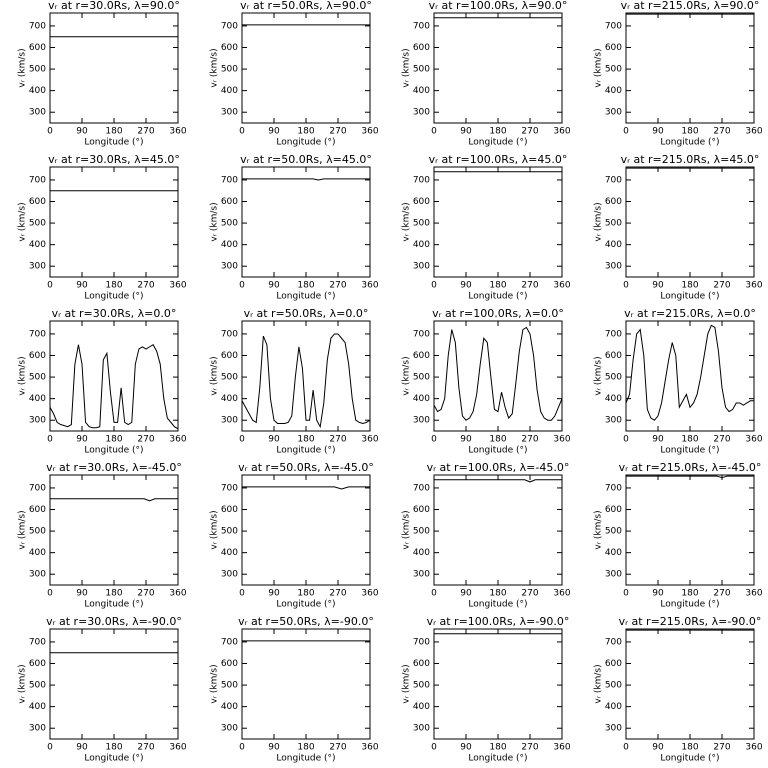 The width and height of the screenshot is (768, 768). Describe the element at coordinates (690, 621) in the screenshot. I see `chart-title: vᵣ at r=215.0Rs, λ=-90.0°` at that location.